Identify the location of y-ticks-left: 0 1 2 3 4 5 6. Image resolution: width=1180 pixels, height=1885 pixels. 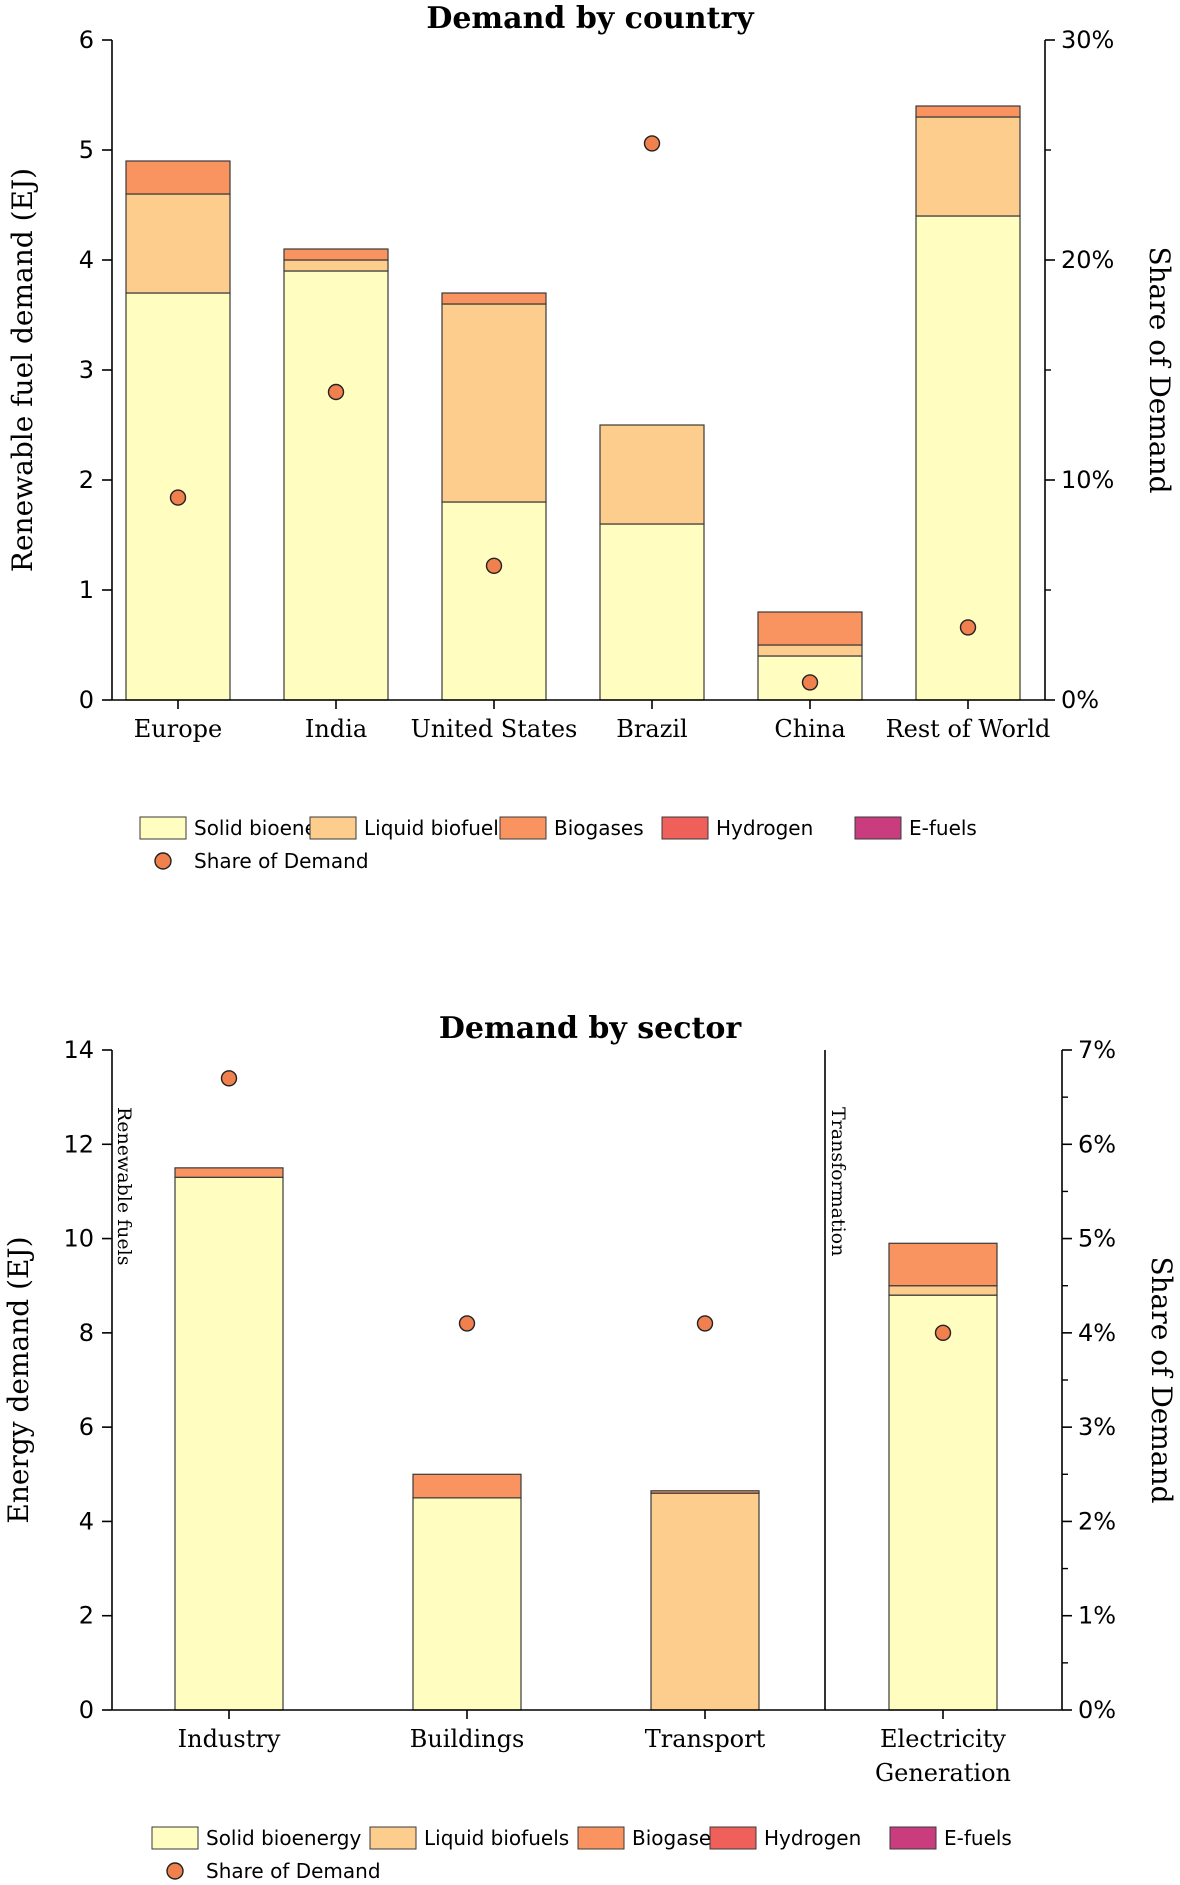
(95, 370).